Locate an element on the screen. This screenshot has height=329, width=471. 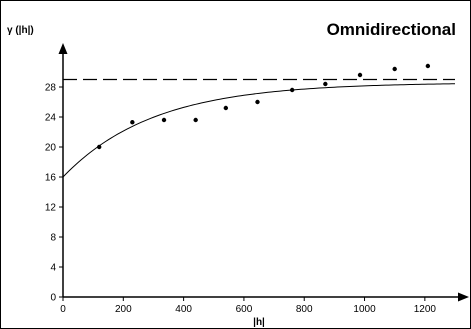
y-tick-label: 12 is located at coordinates (51, 208).